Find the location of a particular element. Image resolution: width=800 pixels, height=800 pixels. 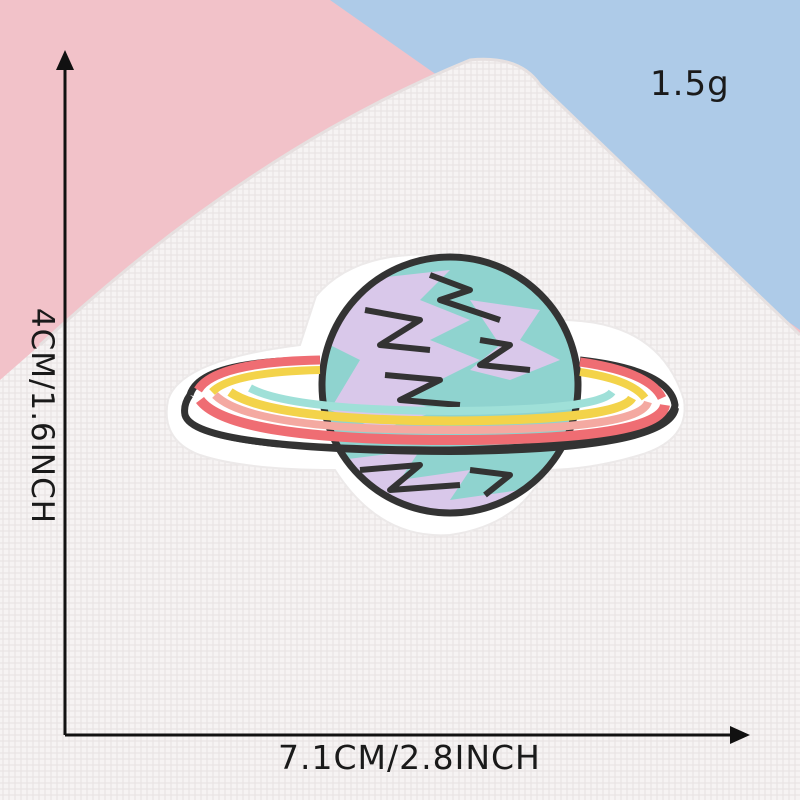

width-dimension-arrow is located at coordinates (407, 735).